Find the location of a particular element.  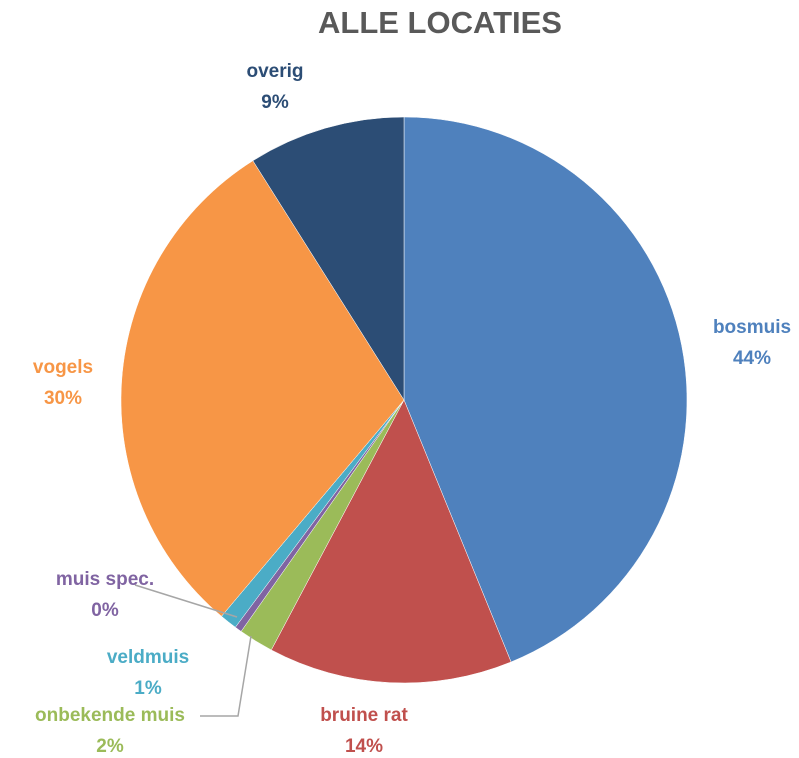

slice-value-label: 2% is located at coordinates (110, 746).